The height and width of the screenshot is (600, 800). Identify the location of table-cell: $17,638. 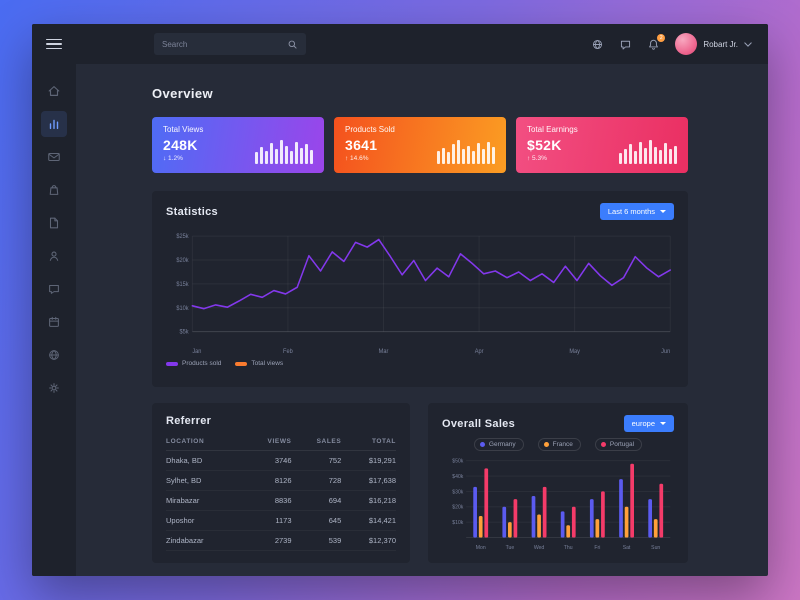
(368, 480).